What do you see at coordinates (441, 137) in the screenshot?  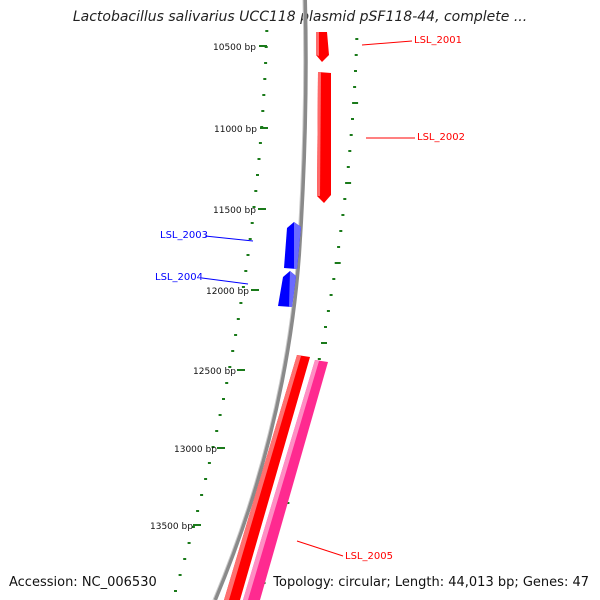 I see `gene-label: LSL_2002` at bounding box center [441, 137].